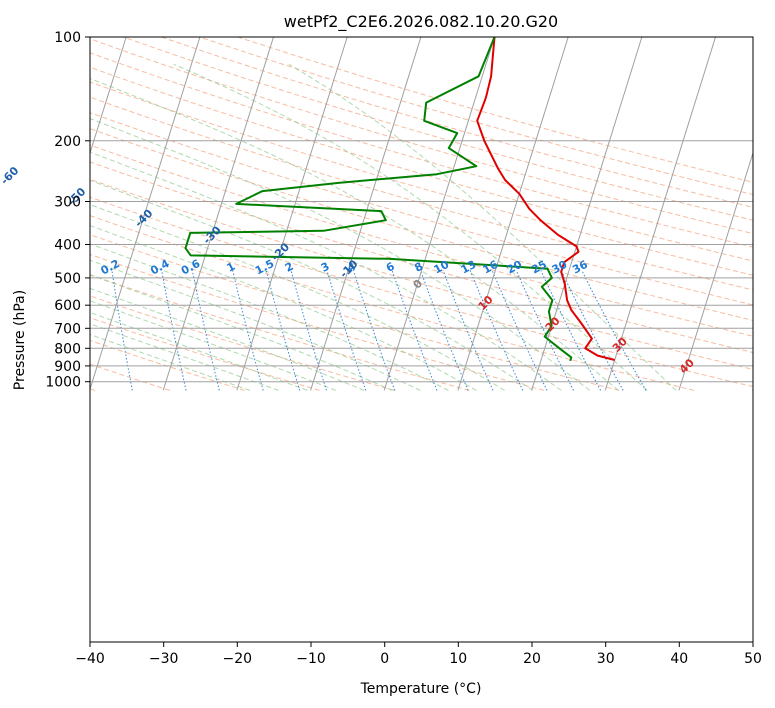 Image resolution: width=775 pixels, height=708 pixels. What do you see at coordinates (67, 279) in the screenshot?
I see `y-tick-label: 500` at bounding box center [67, 279].